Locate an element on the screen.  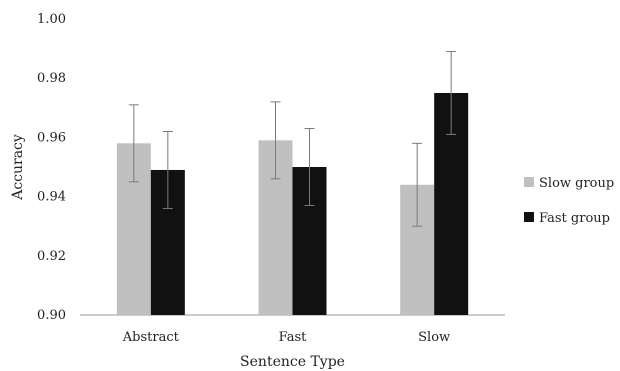
y-tick-label: 0.90 is located at coordinates (51, 315).